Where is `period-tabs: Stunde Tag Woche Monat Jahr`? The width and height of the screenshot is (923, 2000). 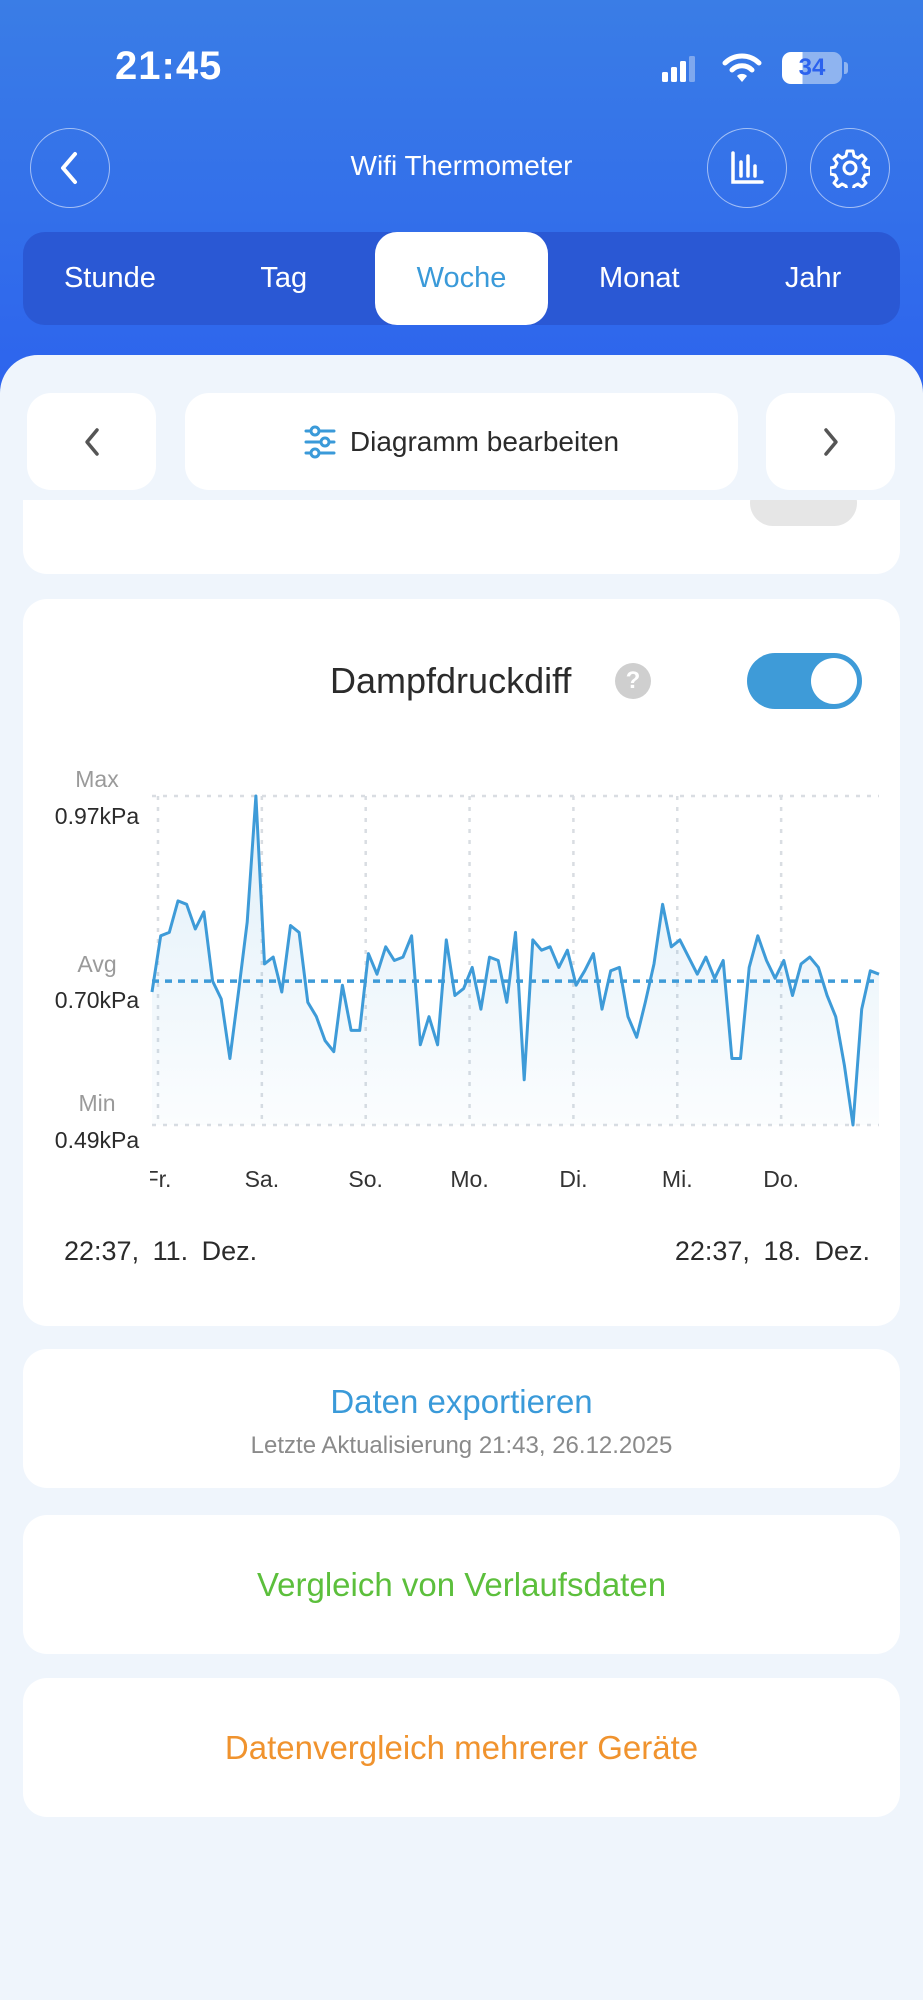
period-tabs: Stunde Tag Woche Monat Jahr is located at coordinates (461, 278).